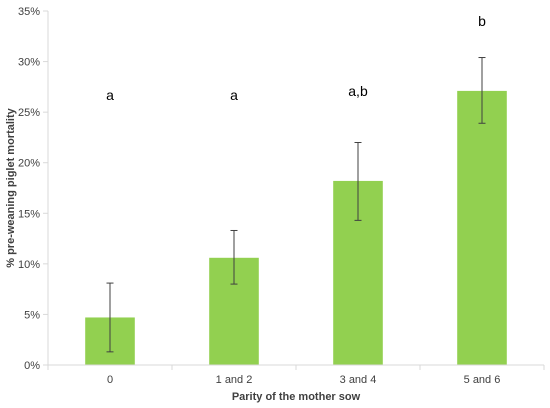 Image resolution: width=550 pixels, height=408 pixels. Describe the element at coordinates (29, 63) in the screenshot. I see `y-tick-label: 30%` at that location.